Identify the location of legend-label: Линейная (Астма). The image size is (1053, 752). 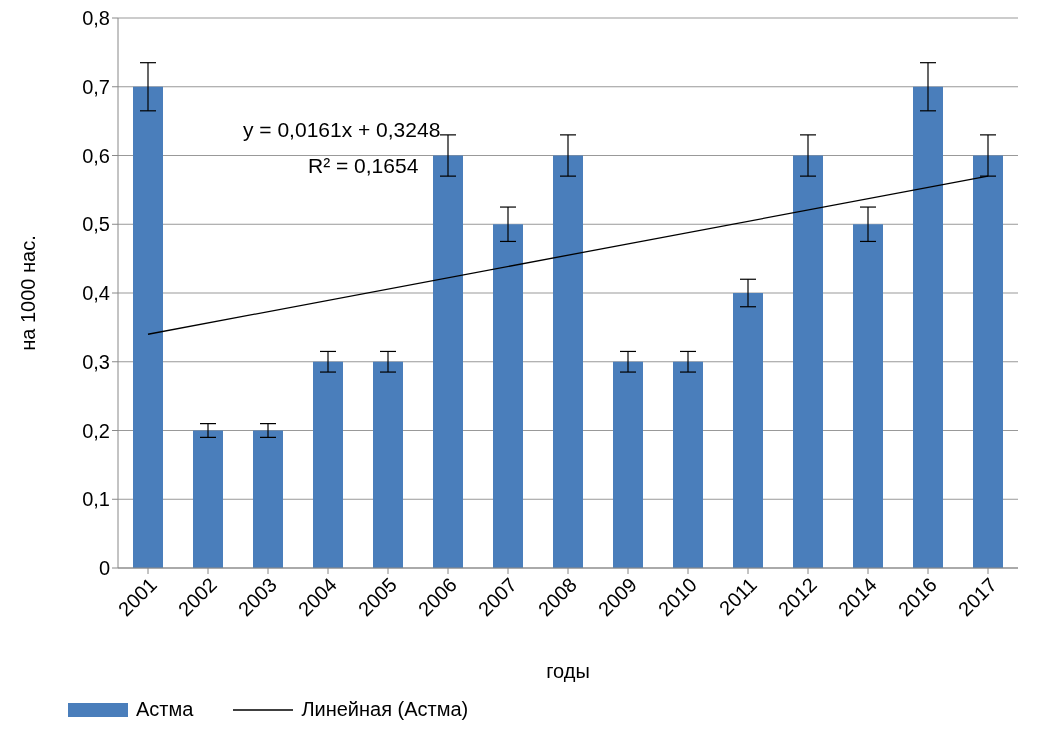
(385, 709).